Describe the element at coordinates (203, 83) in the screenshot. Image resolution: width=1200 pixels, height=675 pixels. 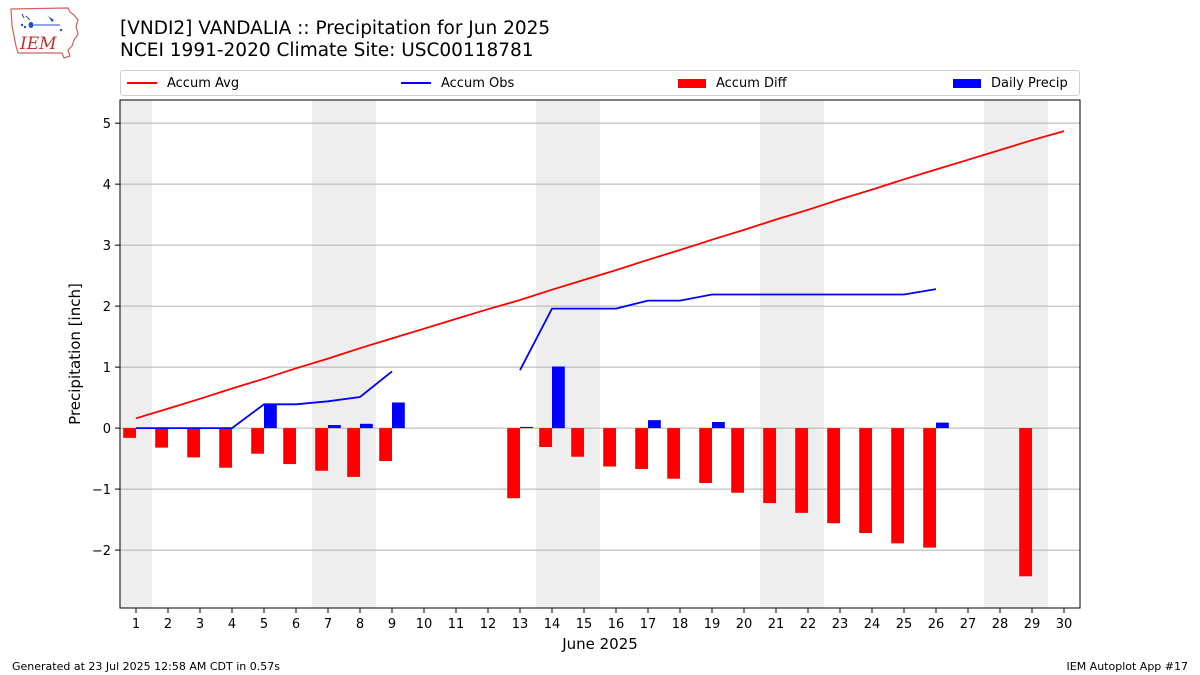
I see `legend-label: Accum Avg` at that location.